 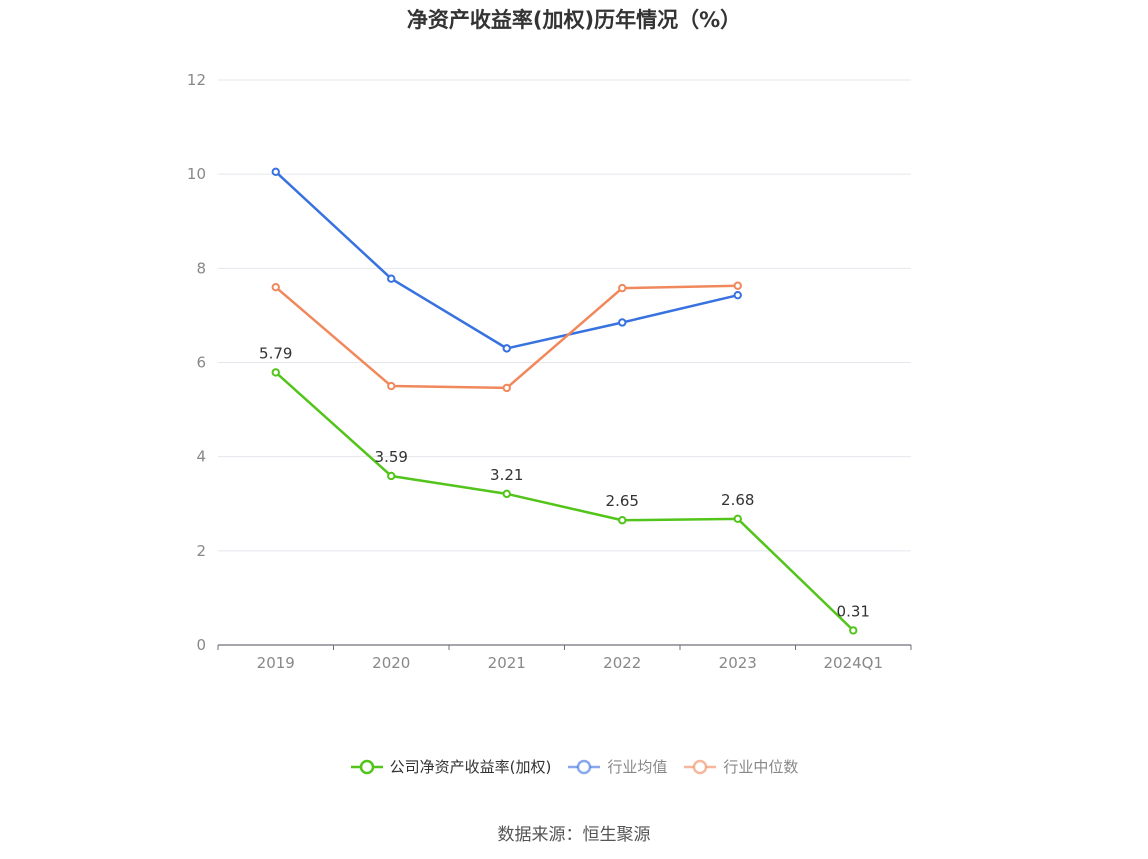 I want to click on chart-title: 净资产收益率(加权)历年情况（%）, so click(x=574, y=20).